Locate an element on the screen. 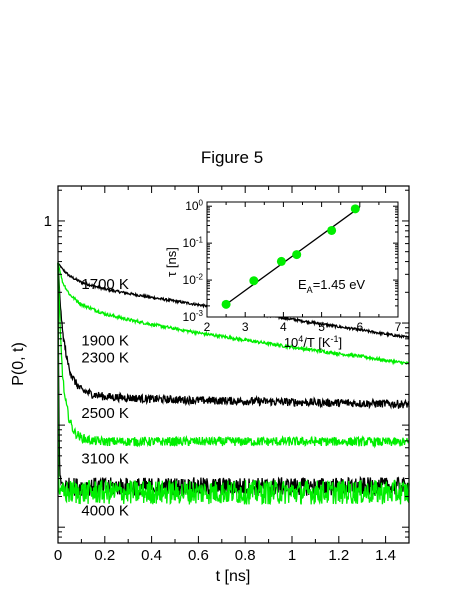  main-y-axis-label: P(0, t) is located at coordinates (18, 364).